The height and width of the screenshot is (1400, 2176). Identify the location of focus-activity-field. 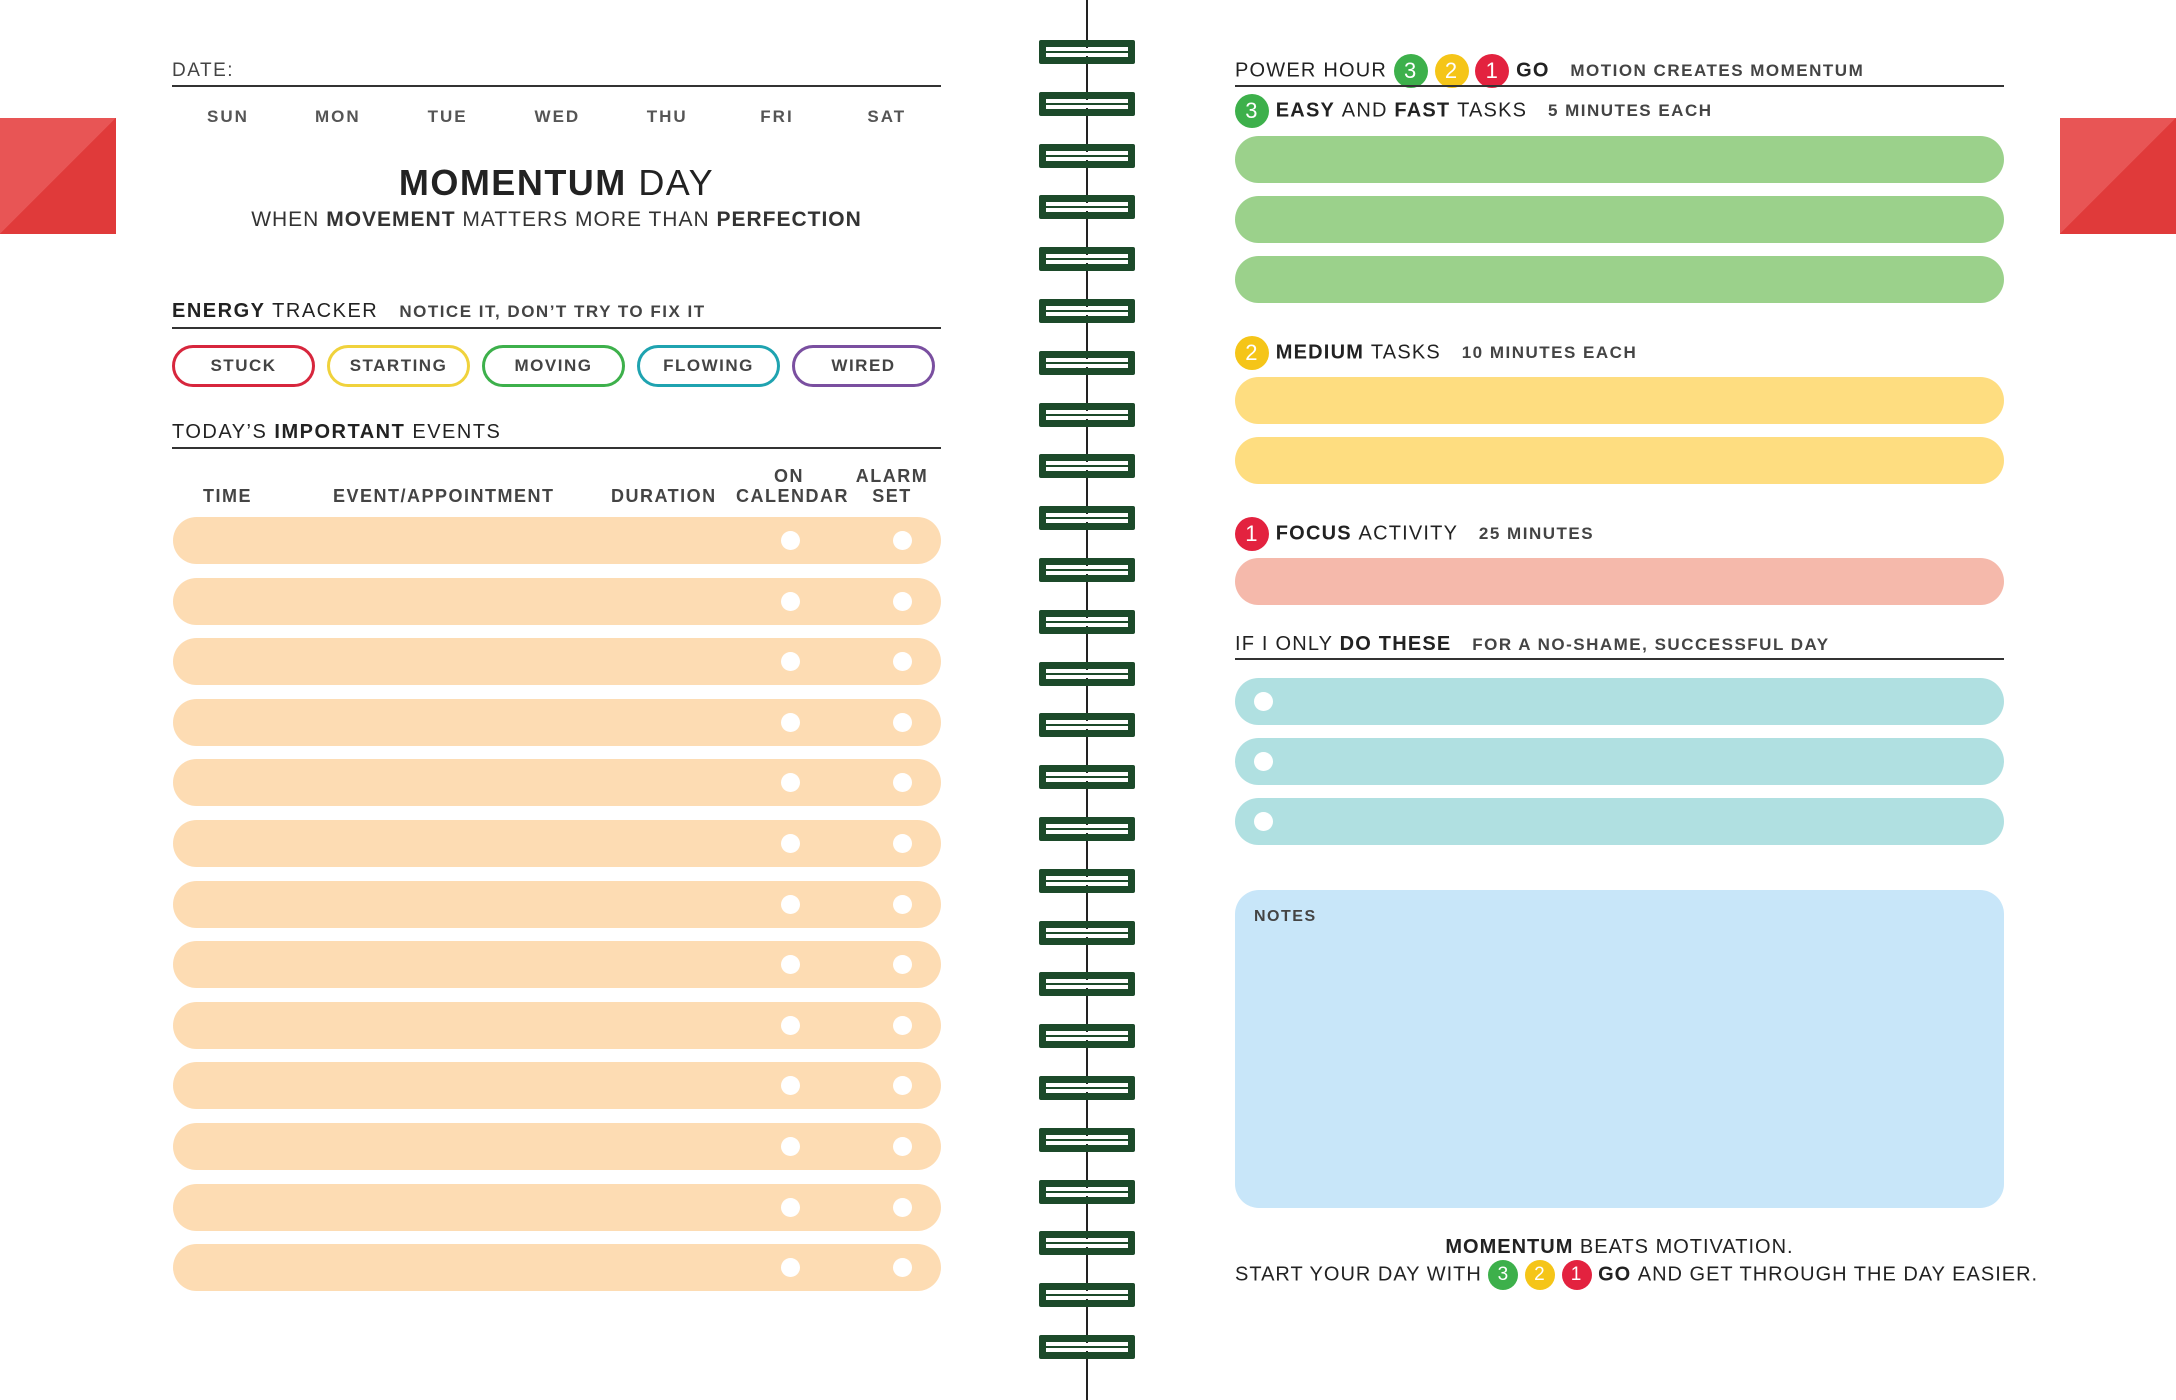
(1619, 581).